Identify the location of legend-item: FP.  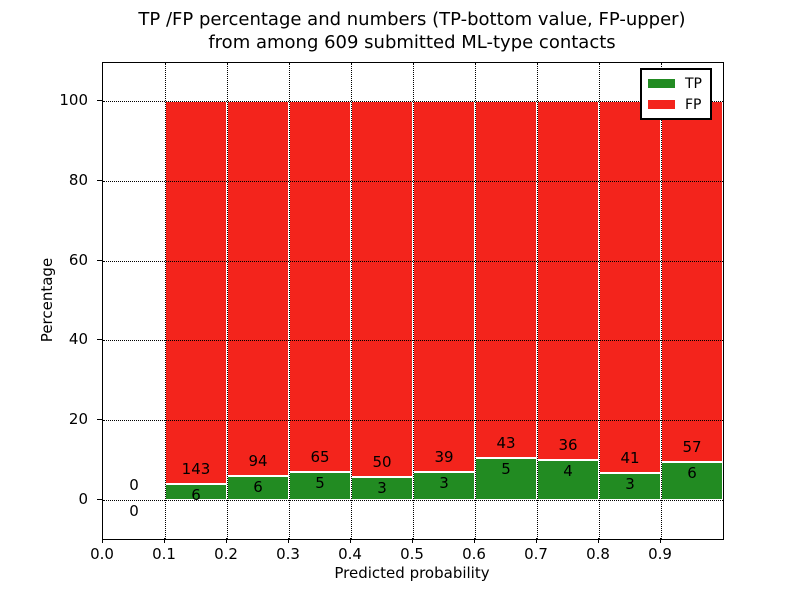
(675, 104).